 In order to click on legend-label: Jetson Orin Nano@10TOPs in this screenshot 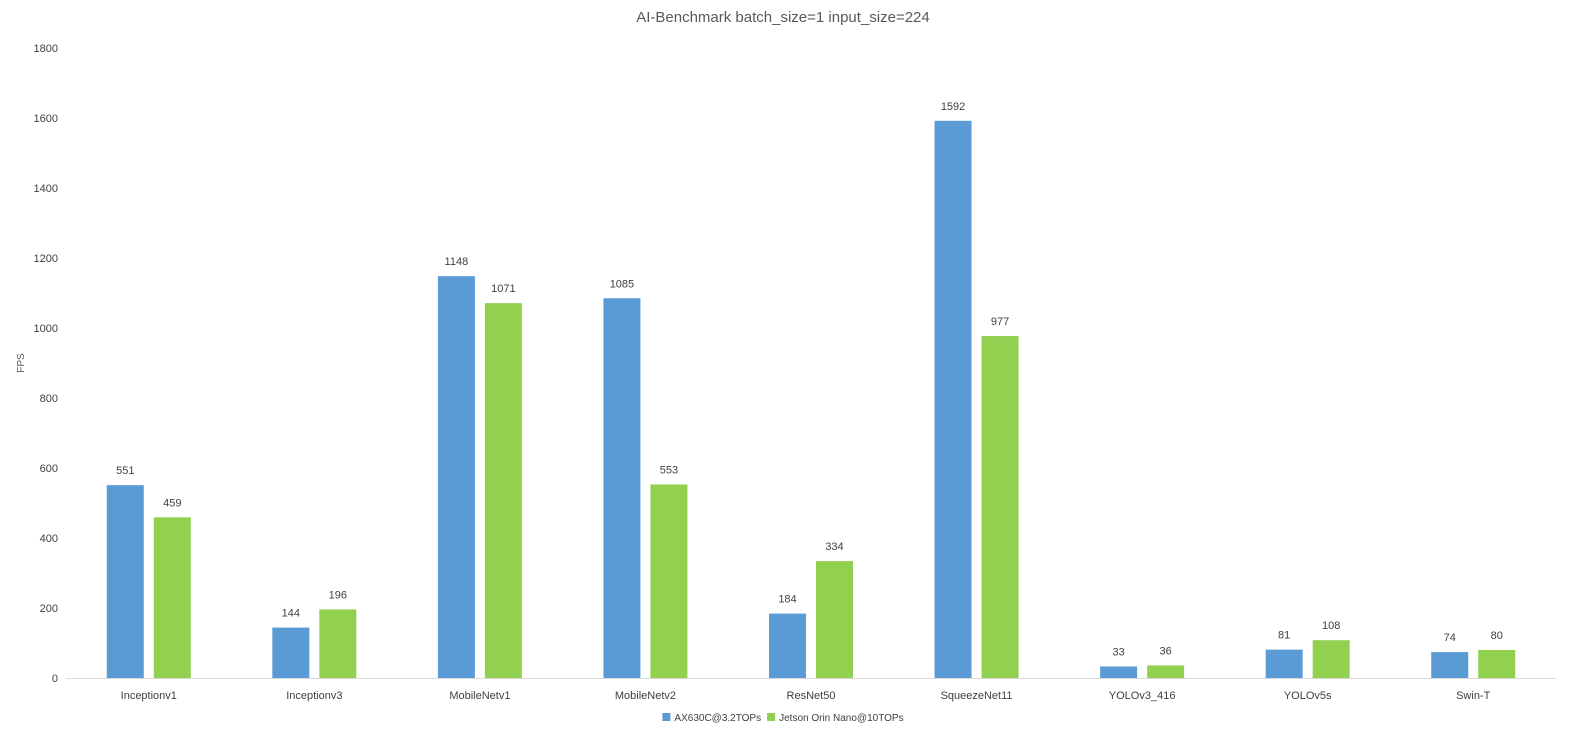, I will do `click(841, 718)`.